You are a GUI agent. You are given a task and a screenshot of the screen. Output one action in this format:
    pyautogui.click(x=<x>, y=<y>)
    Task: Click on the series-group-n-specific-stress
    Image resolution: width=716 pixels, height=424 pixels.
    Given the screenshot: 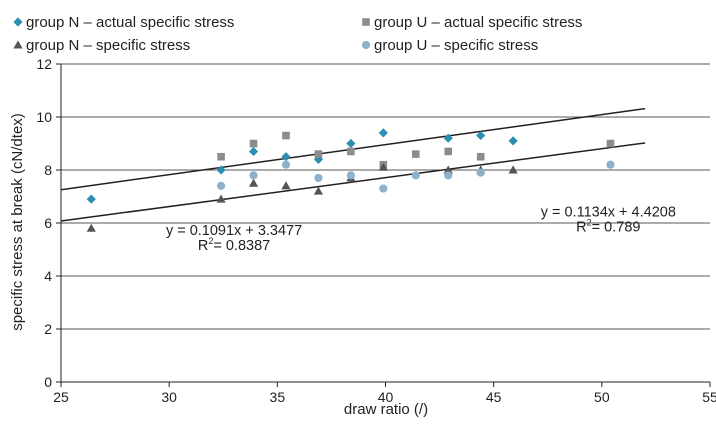 What is the action you would take?
    pyautogui.click(x=302, y=197)
    